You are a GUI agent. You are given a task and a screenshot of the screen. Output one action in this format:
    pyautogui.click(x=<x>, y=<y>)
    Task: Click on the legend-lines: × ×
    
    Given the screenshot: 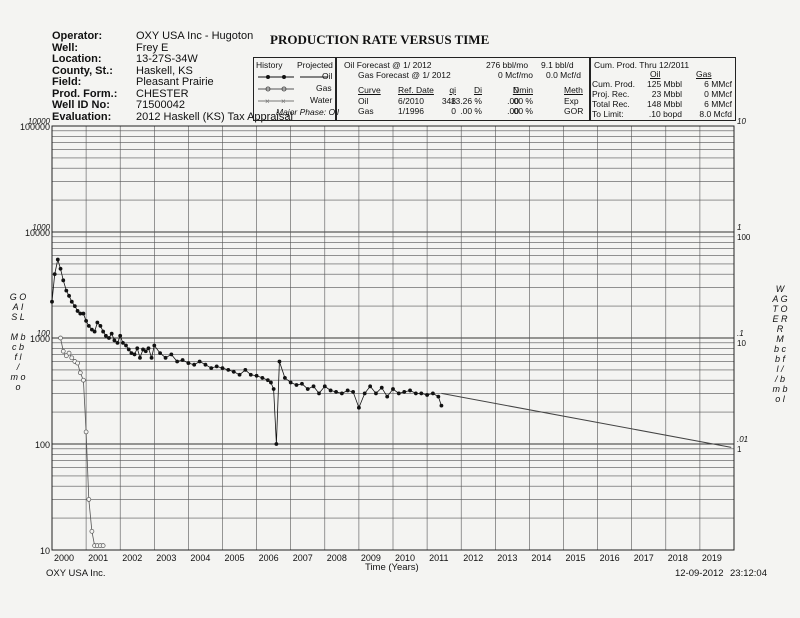 What is the action you would take?
    pyautogui.click(x=293, y=90)
    